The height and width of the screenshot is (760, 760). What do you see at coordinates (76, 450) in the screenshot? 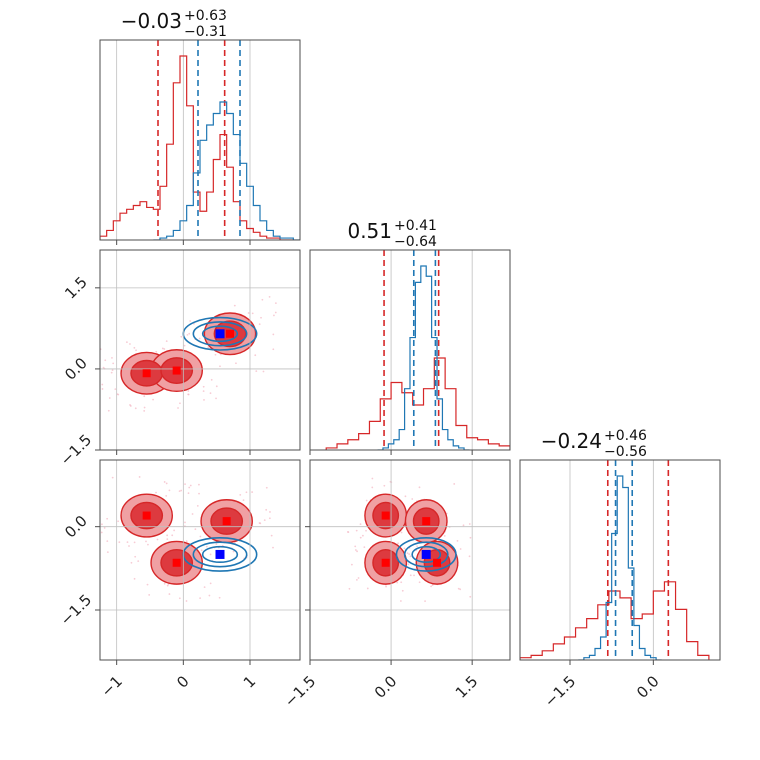
I see `y-tick-label: −1.5` at bounding box center [76, 450].